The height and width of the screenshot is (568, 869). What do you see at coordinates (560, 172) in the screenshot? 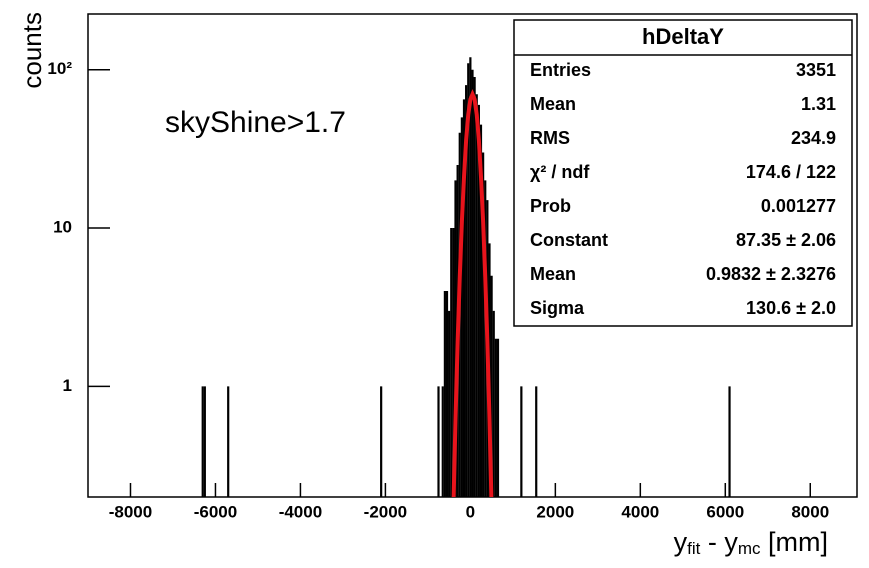
I see `stats-label: χ² / ndf` at bounding box center [560, 172].